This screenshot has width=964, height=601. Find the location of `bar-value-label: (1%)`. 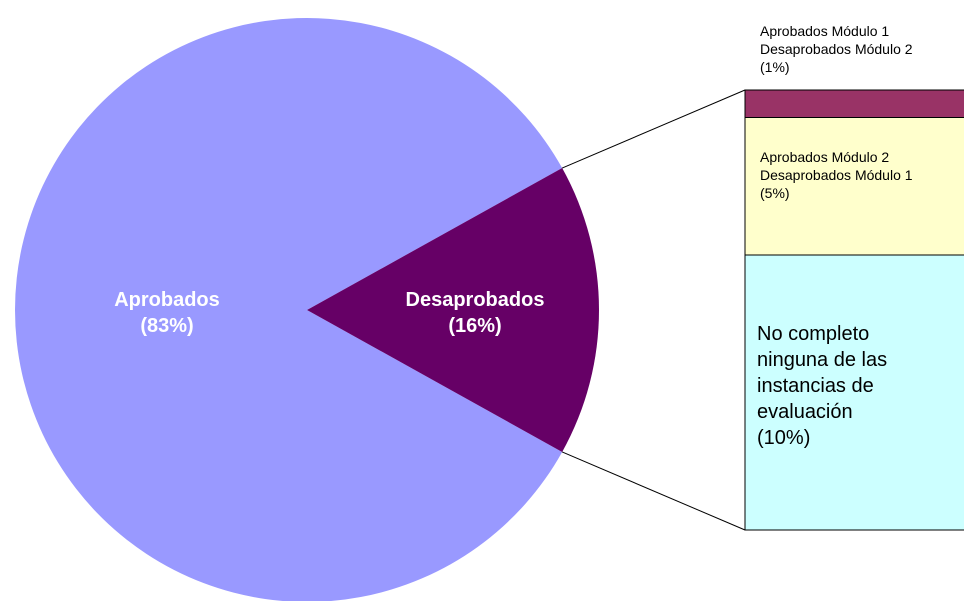

bar-value-label: (1%) is located at coordinates (775, 67).